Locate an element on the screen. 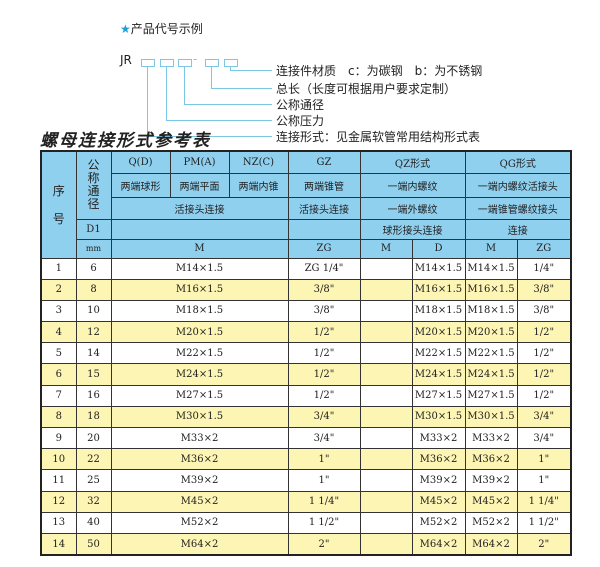 The width and height of the screenshot is (600, 567). header-qg-desc: 一端内螺纹活接头 is located at coordinates (518, 185).